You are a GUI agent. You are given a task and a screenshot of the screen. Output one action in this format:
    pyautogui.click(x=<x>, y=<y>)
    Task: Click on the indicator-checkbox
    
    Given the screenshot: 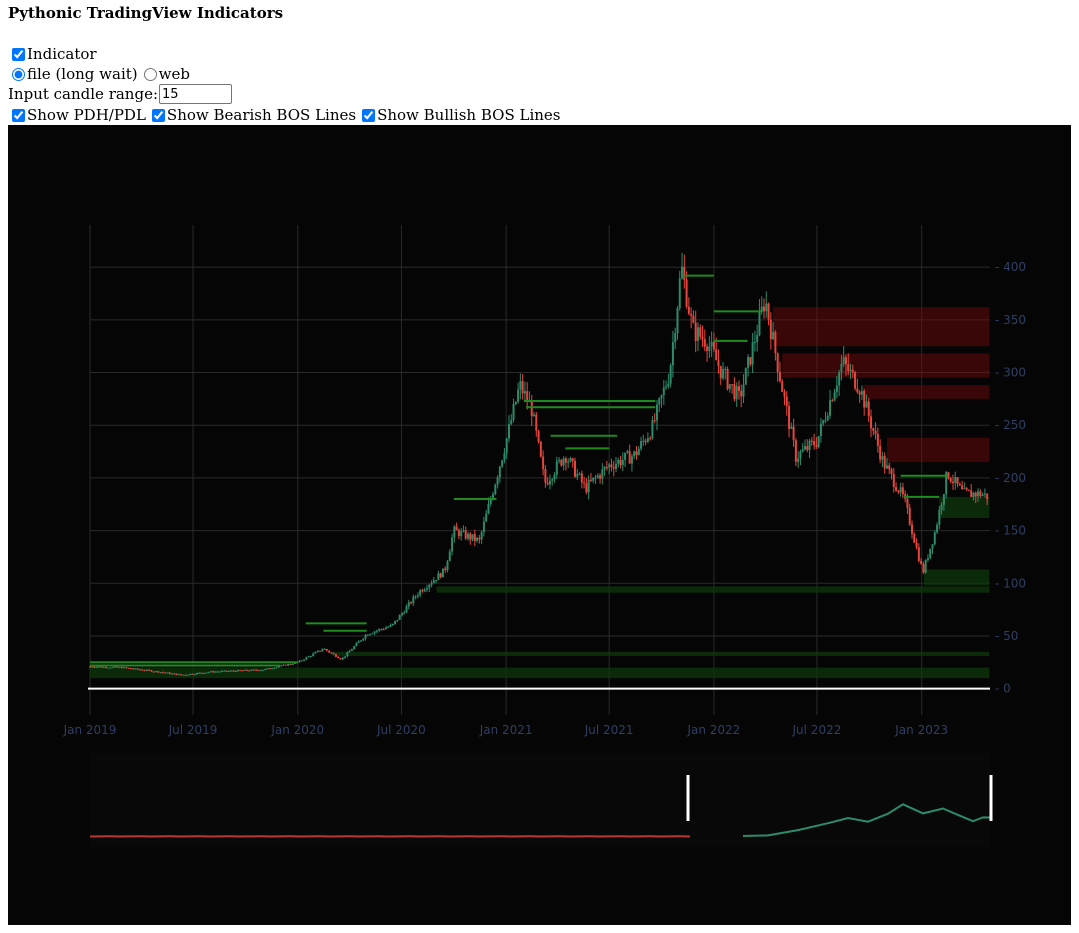 What is the action you would take?
    pyautogui.click(x=18, y=54)
    